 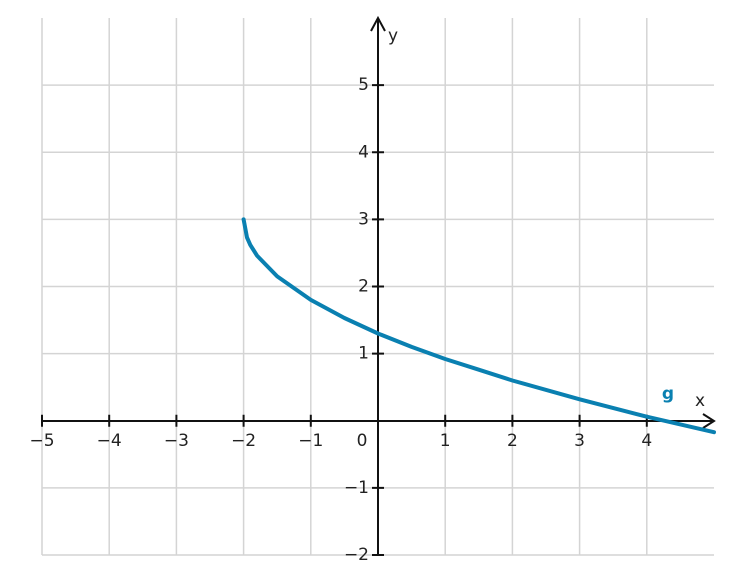 I want to click on x-tick-label: 0, so click(x=362, y=441).